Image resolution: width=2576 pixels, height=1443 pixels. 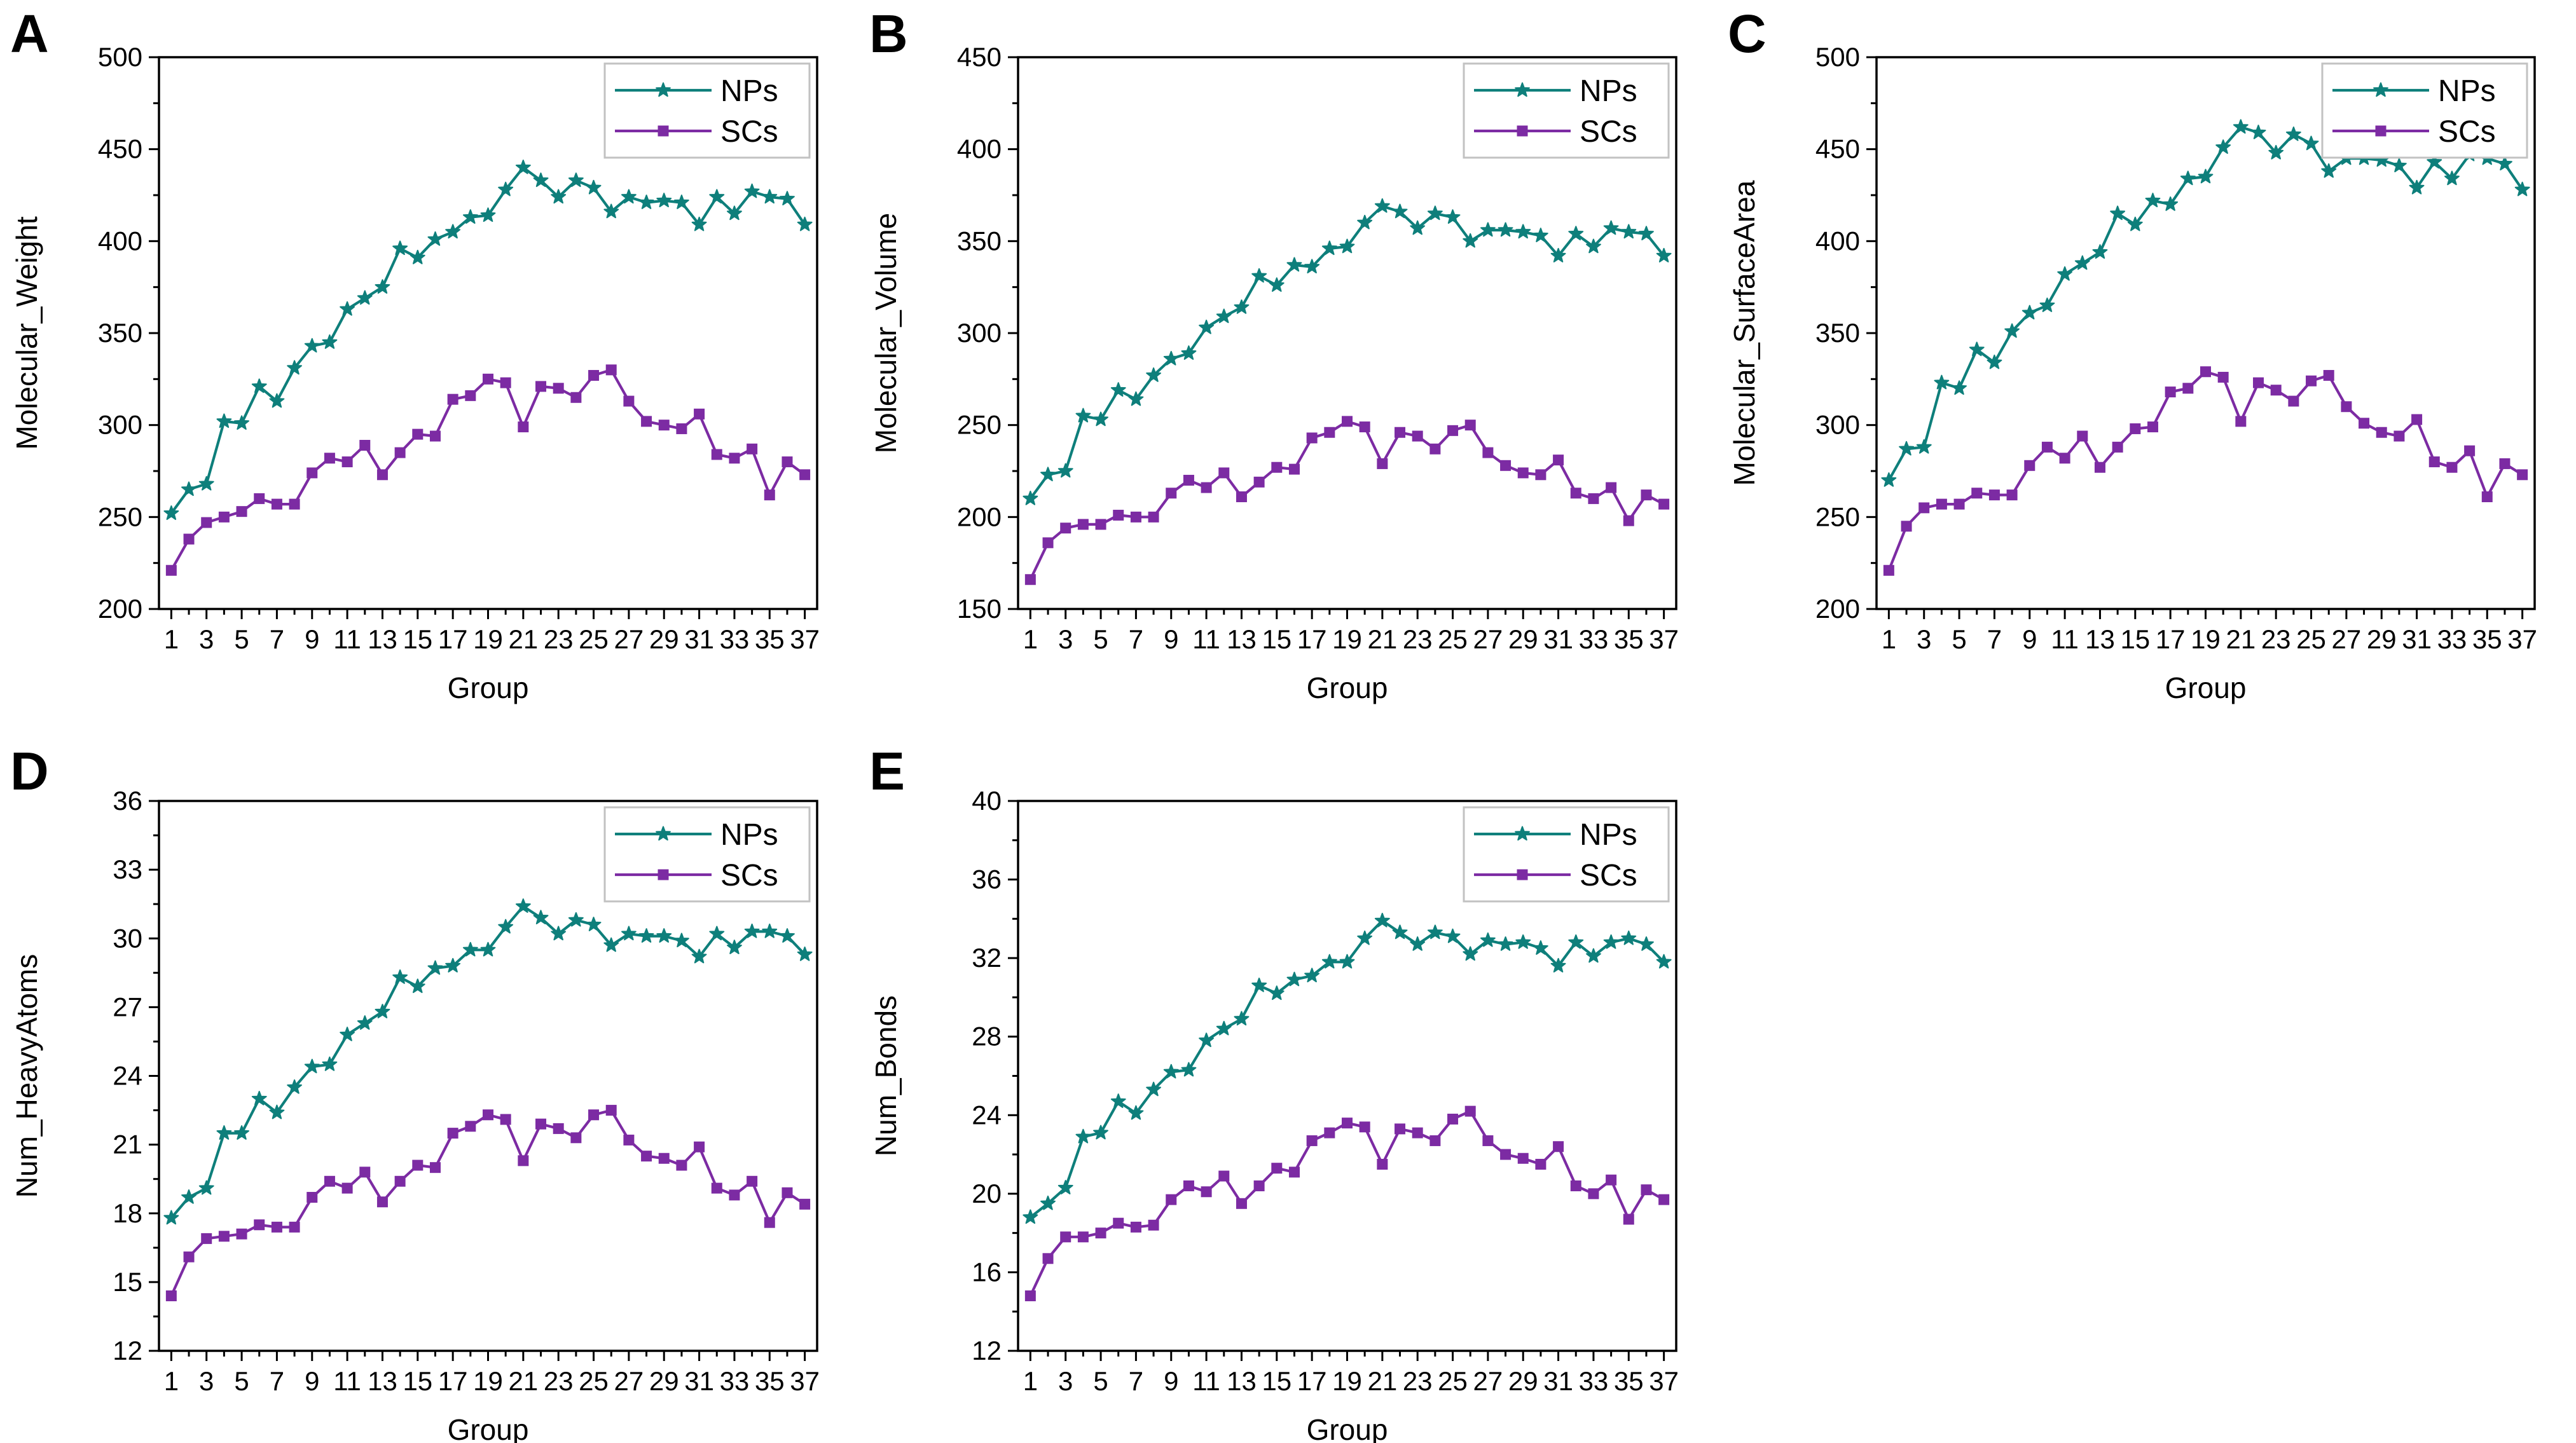 I want to click on x-tick-label: 37, so click(x=1664, y=1381).